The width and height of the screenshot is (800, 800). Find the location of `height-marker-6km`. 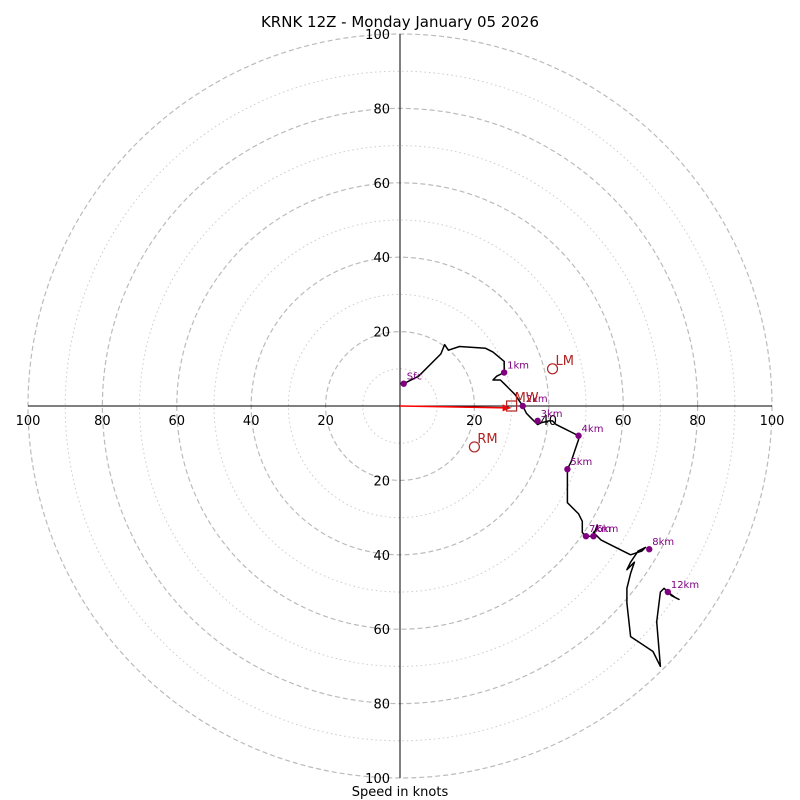

height-marker-6km is located at coordinates (593, 536).